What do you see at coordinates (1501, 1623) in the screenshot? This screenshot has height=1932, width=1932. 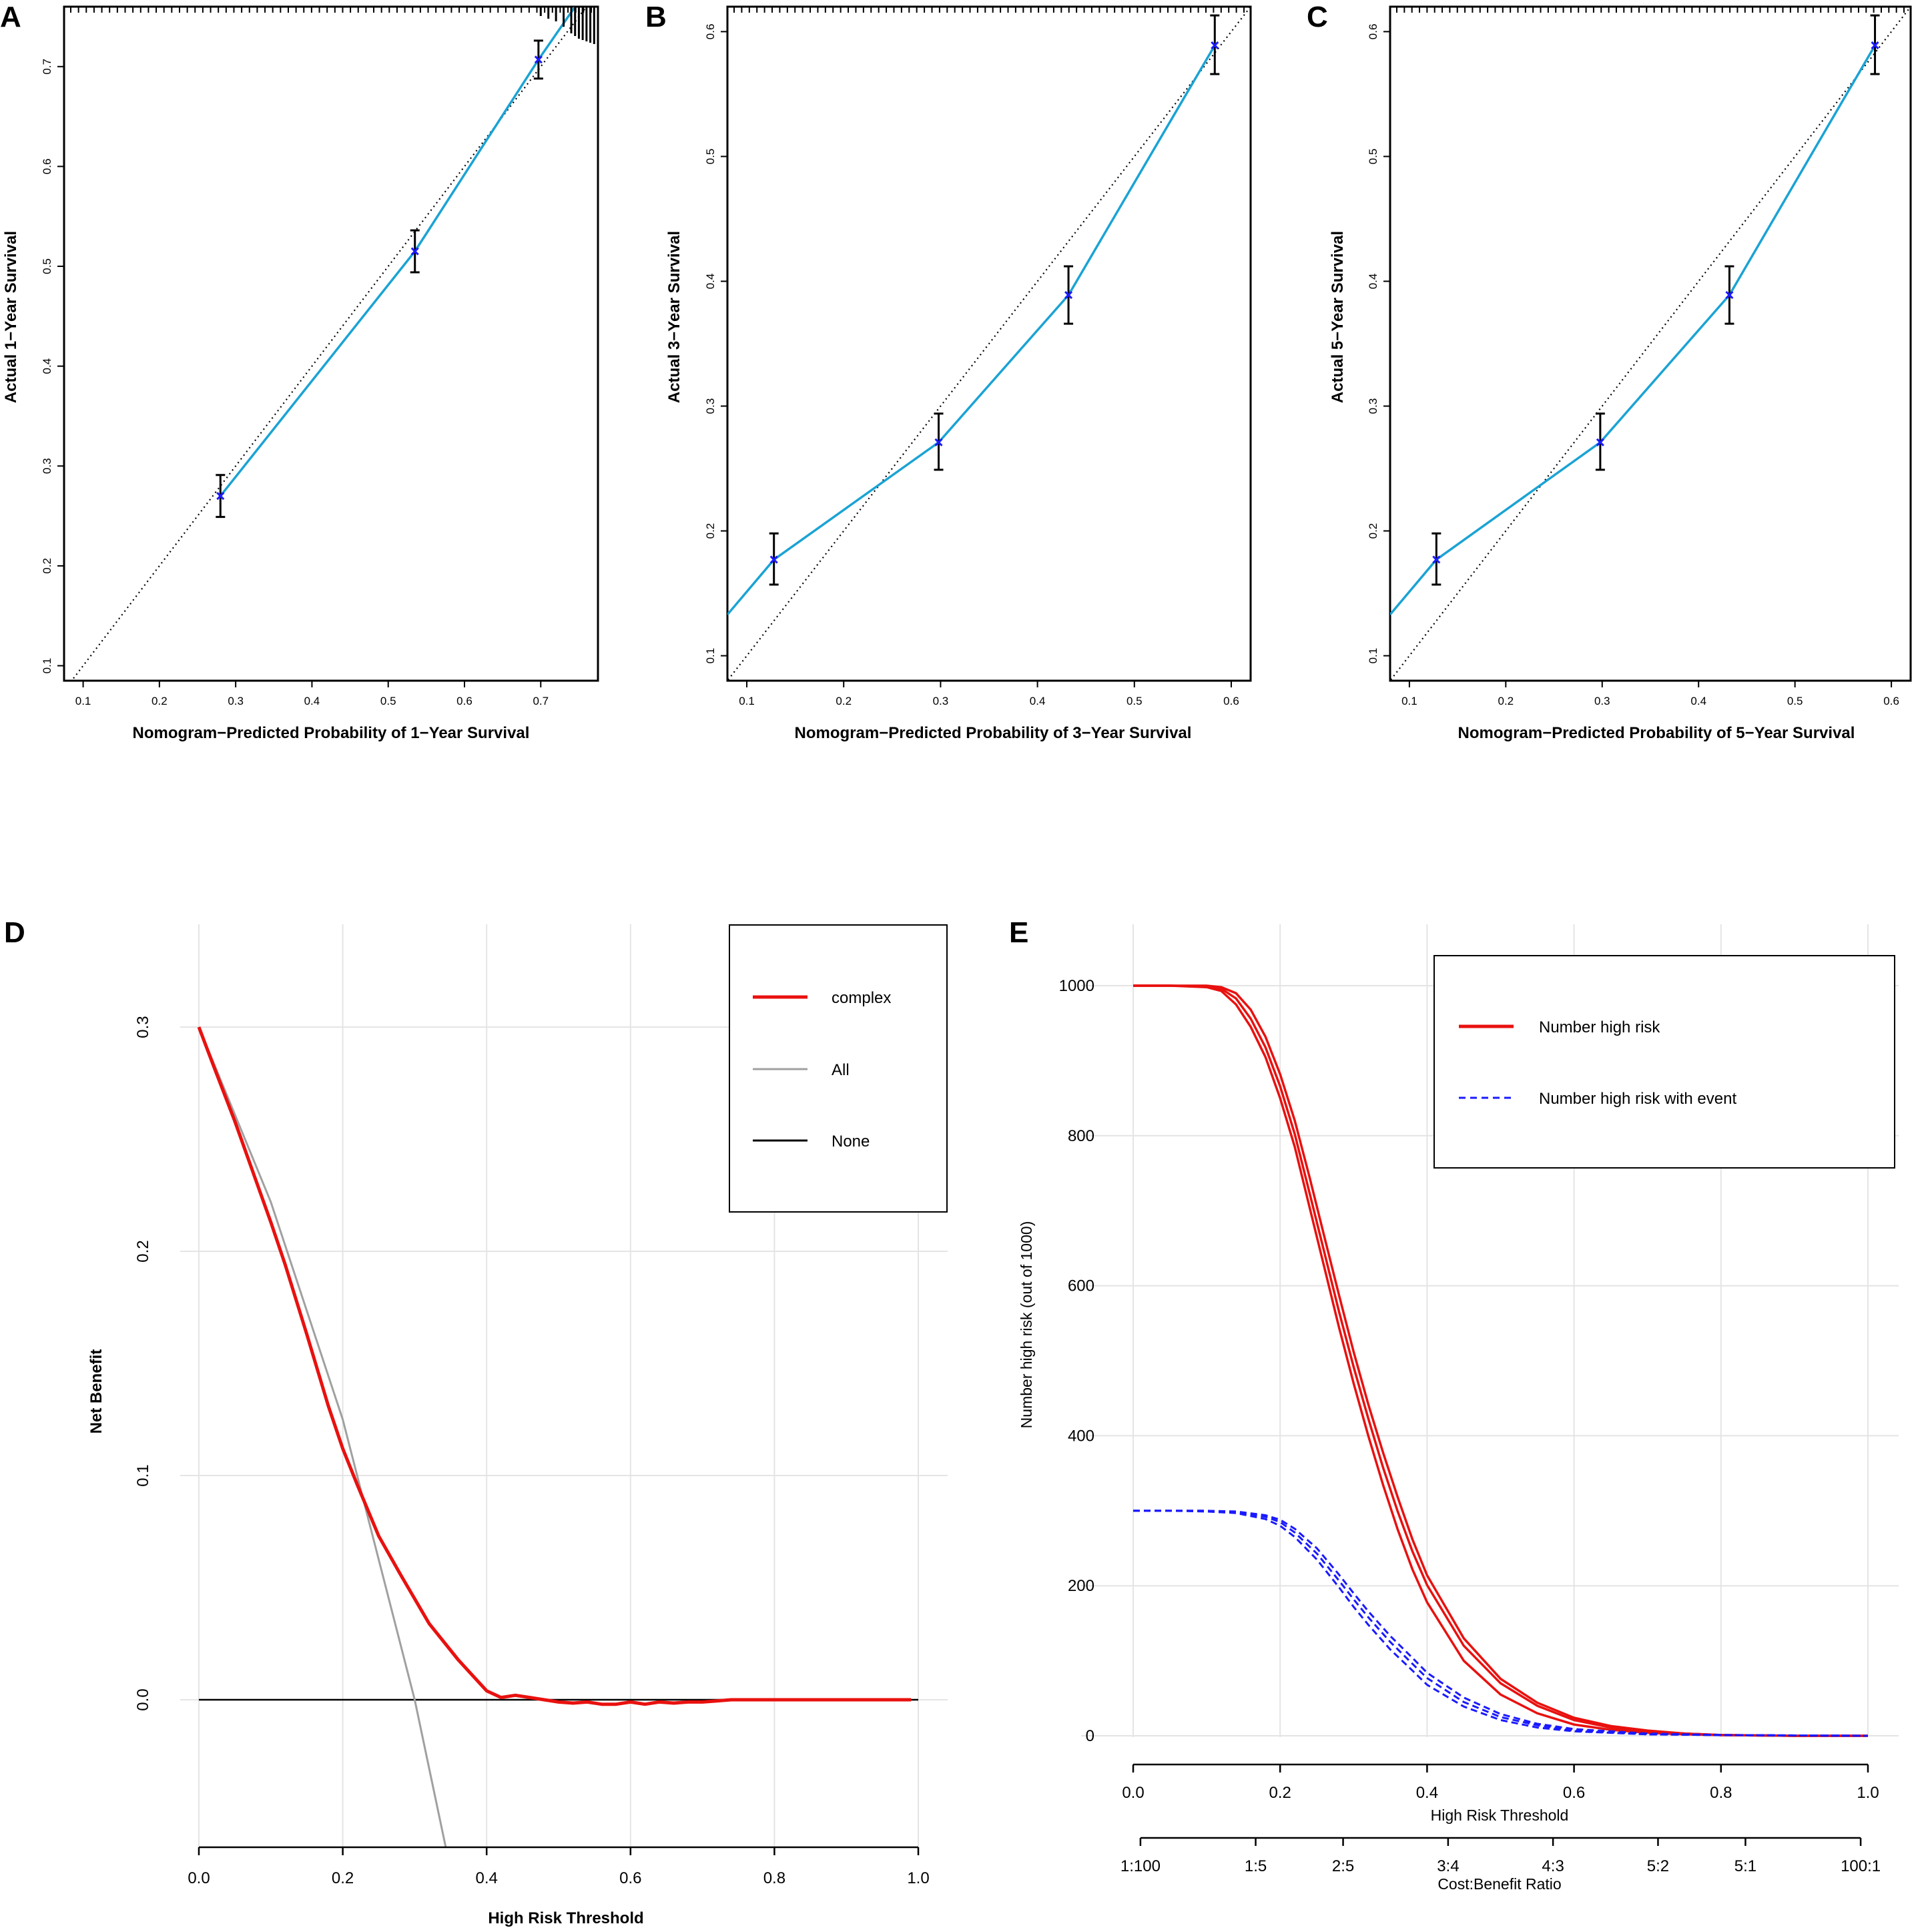 I see `series-with-event` at bounding box center [1501, 1623].